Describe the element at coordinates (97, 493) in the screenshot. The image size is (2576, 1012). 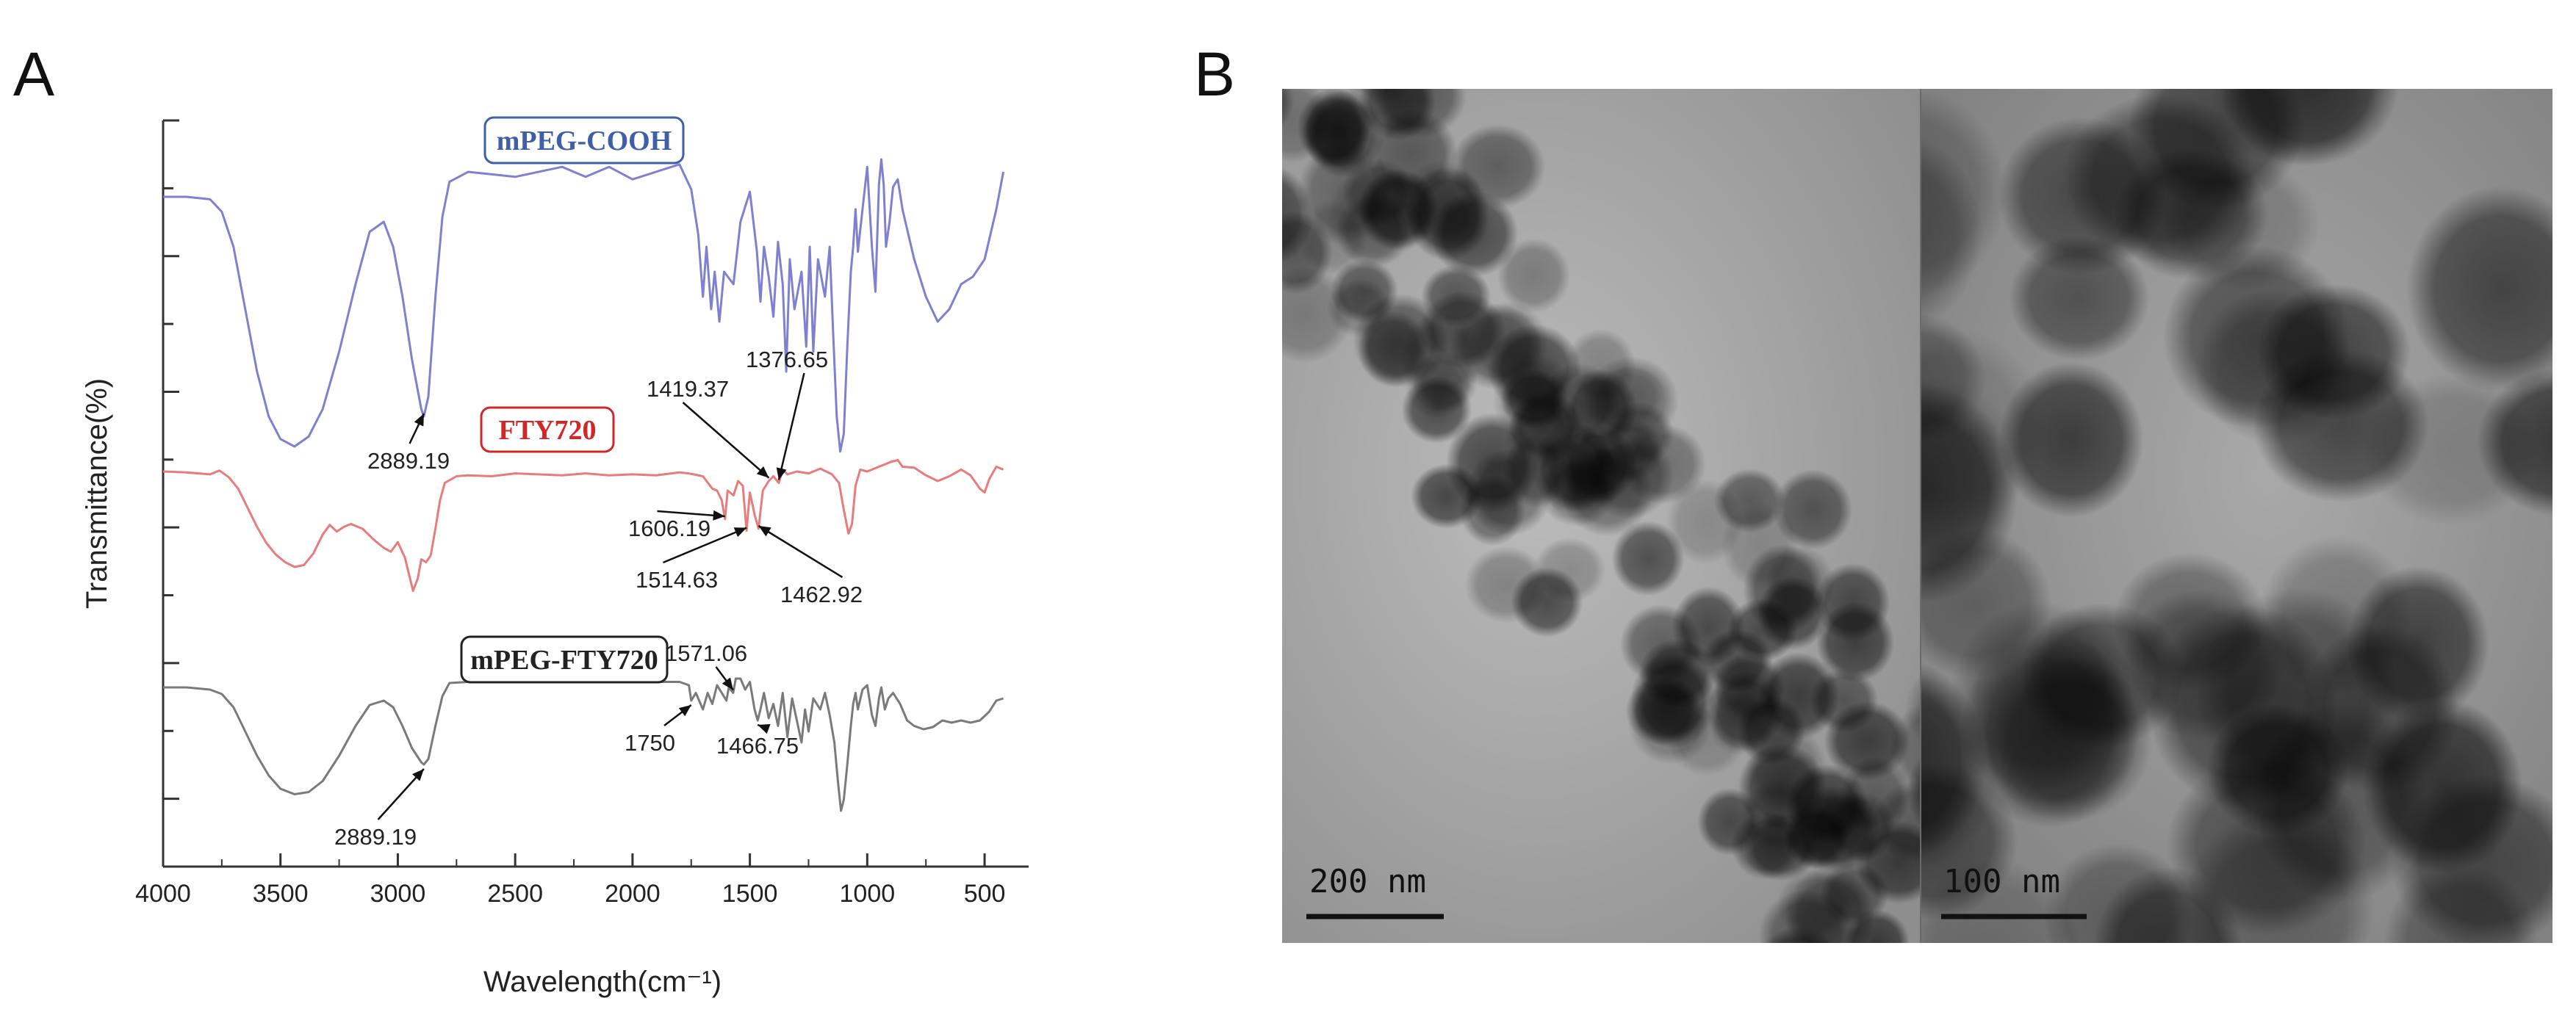
I see `y-axis-title: Transmittance(%)` at that location.